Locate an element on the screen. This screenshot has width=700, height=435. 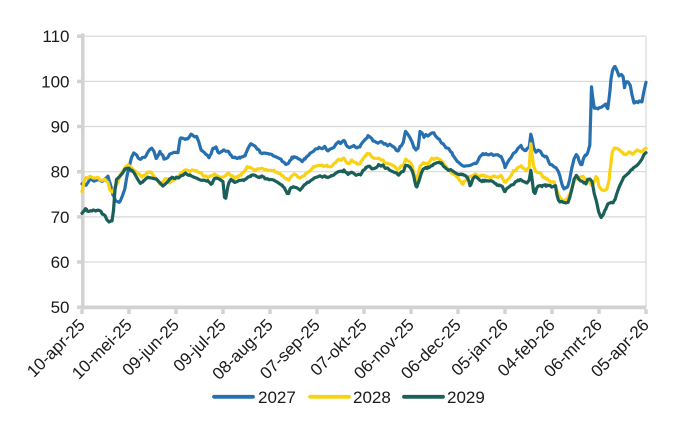
svg-text: 110 is located at coordinates (55, 36).